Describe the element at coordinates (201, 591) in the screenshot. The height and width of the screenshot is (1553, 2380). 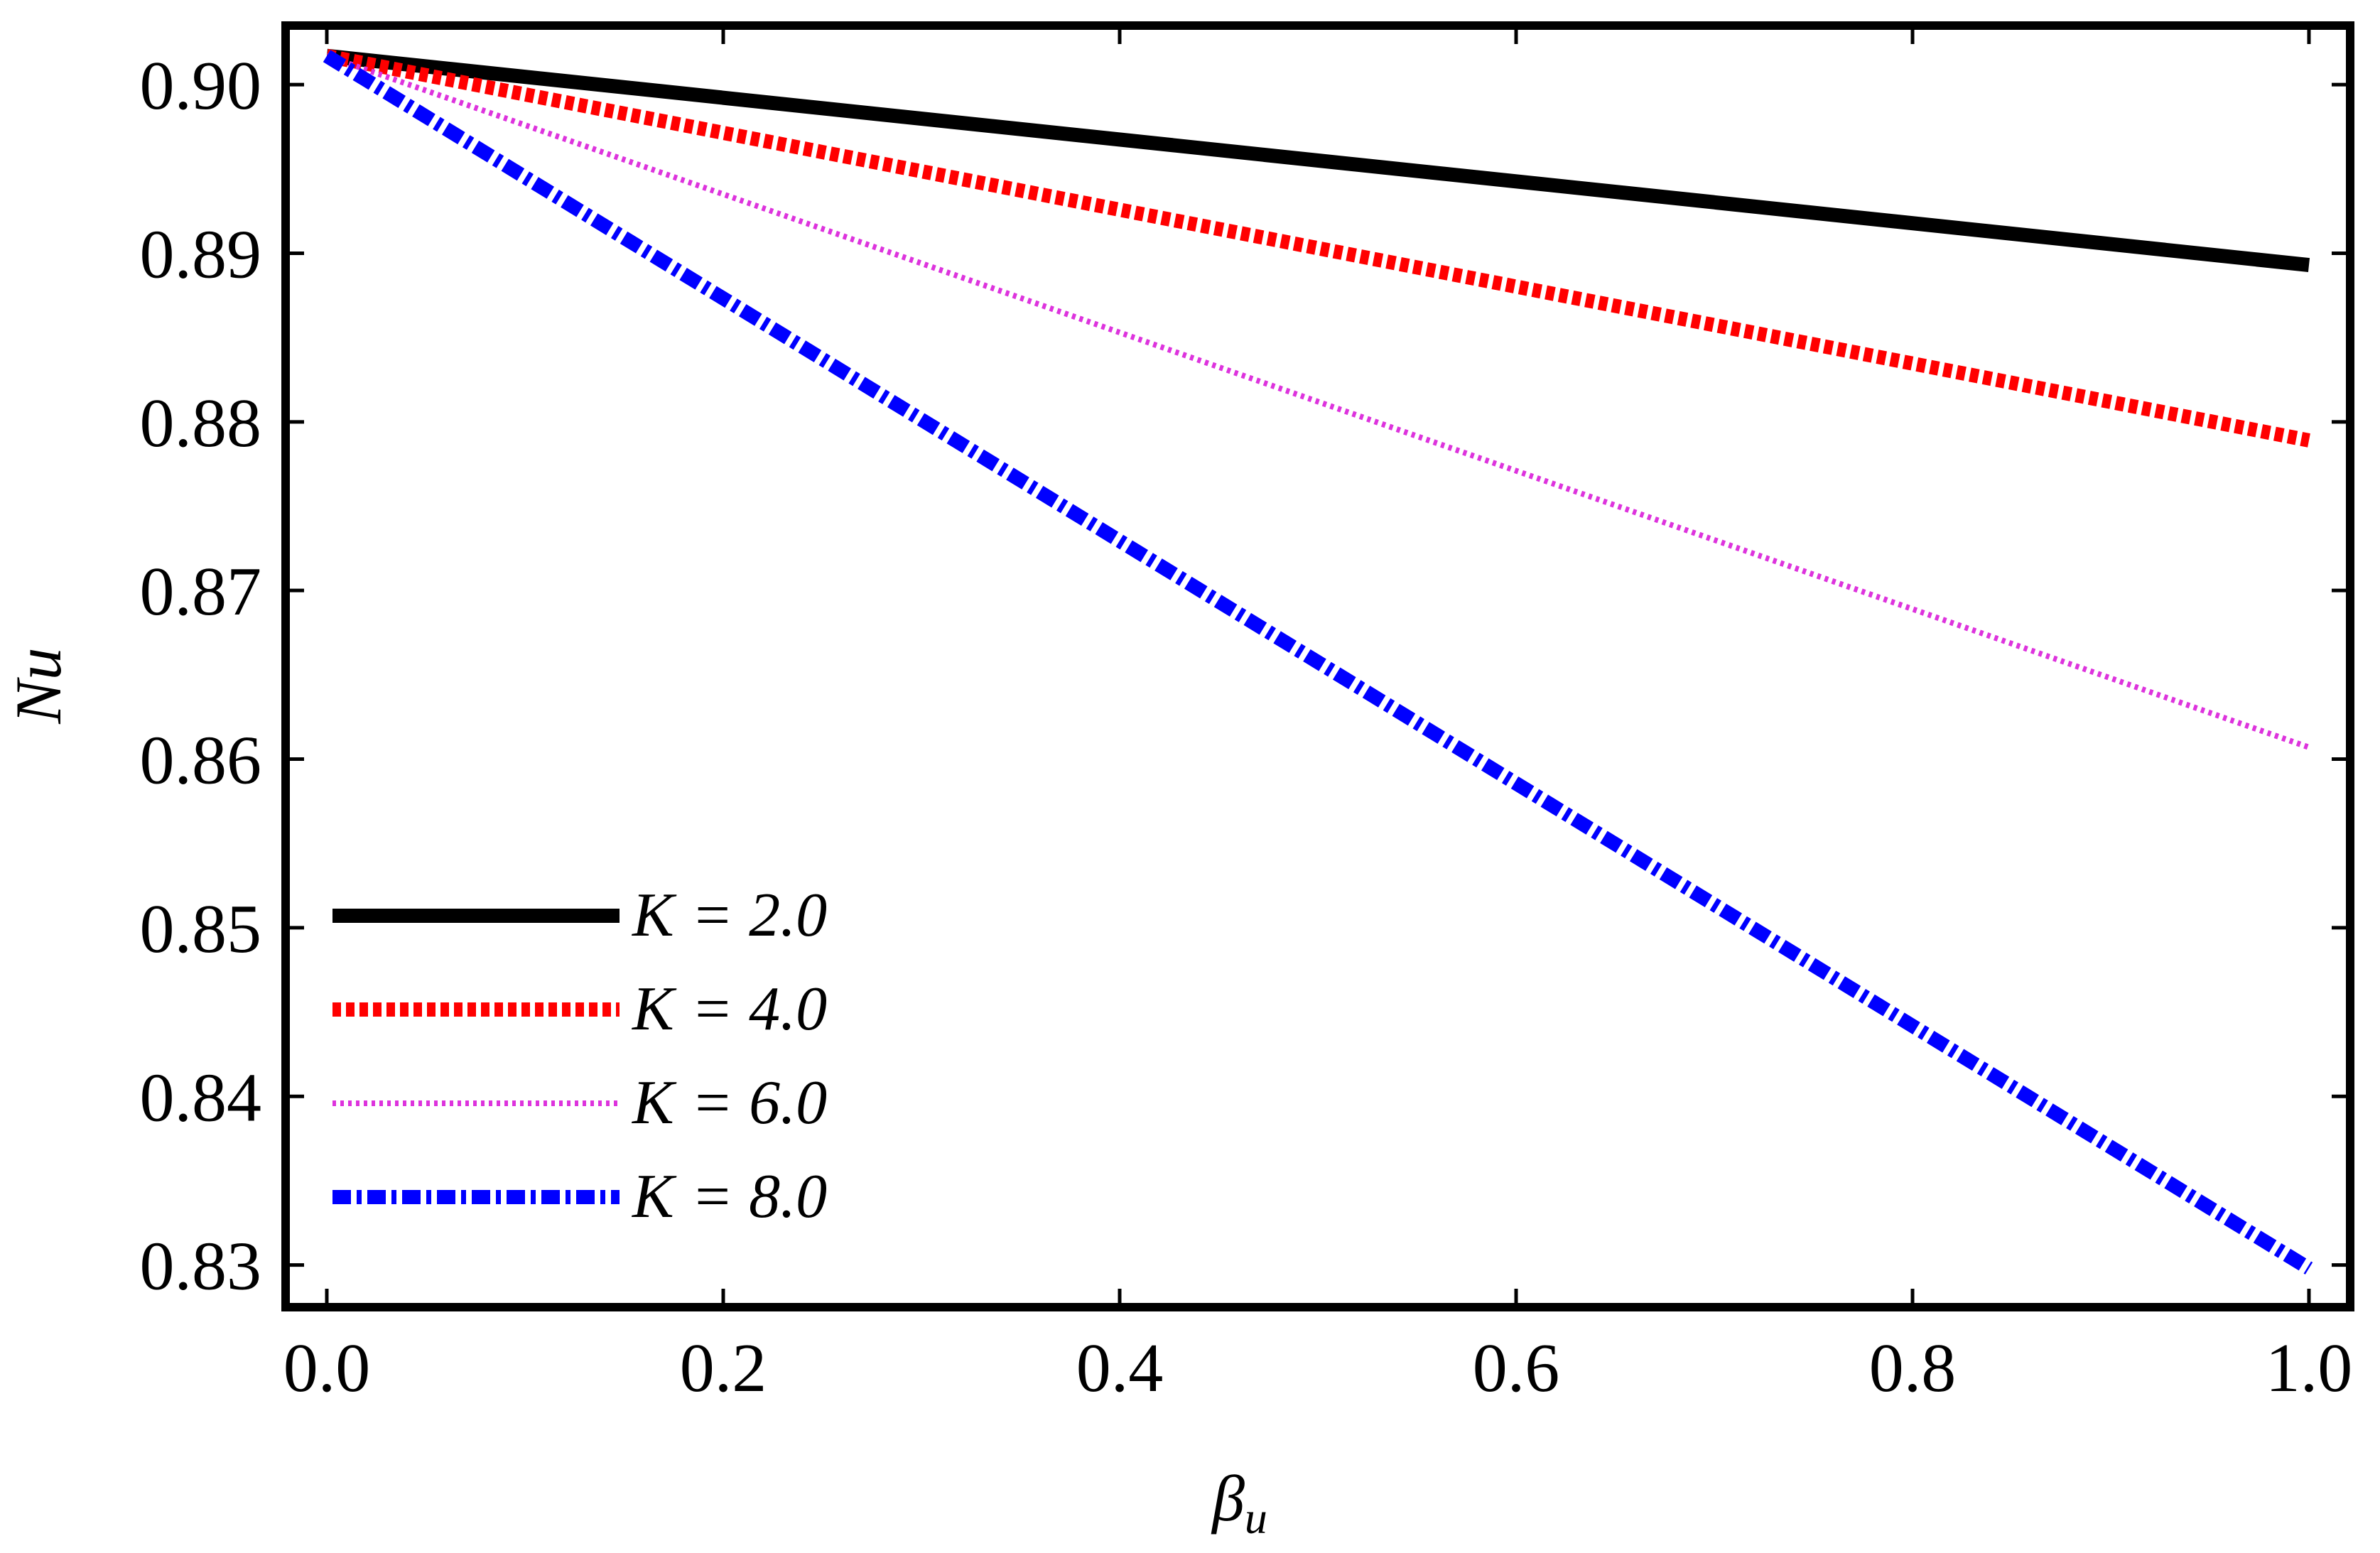
I see `y-tick-label: 0.87` at that location.